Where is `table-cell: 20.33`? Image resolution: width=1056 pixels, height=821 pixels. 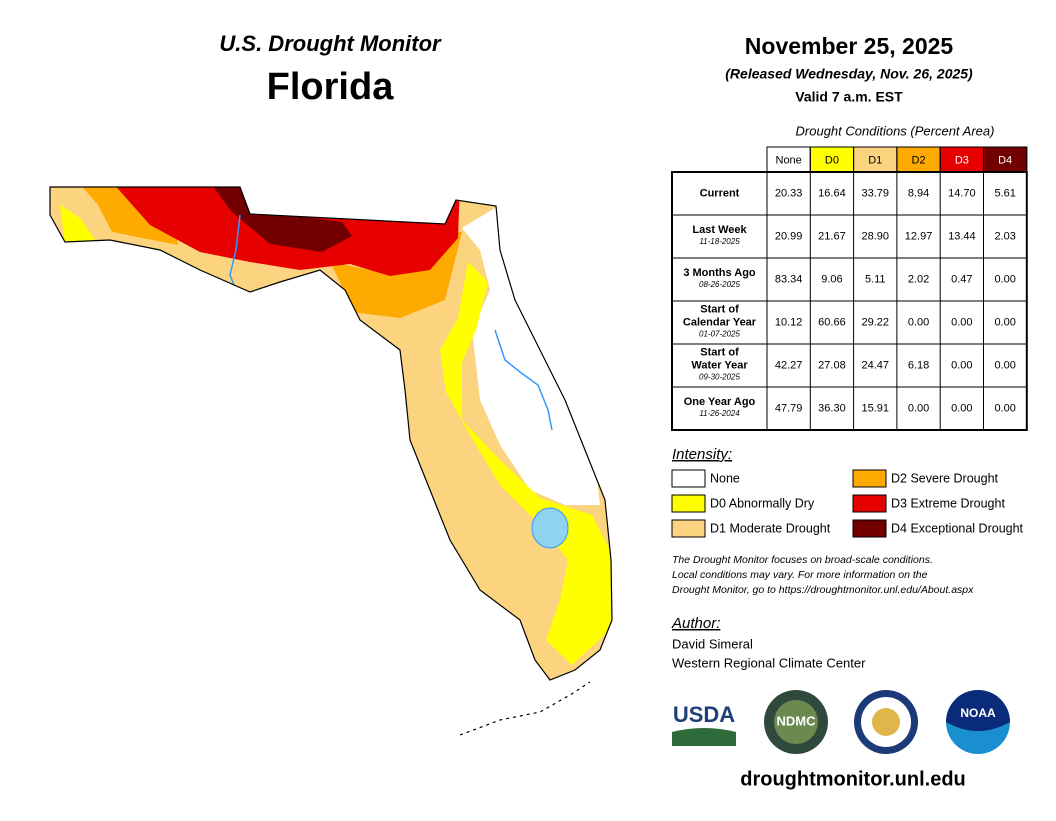 table-cell: 20.33 is located at coordinates (789, 193).